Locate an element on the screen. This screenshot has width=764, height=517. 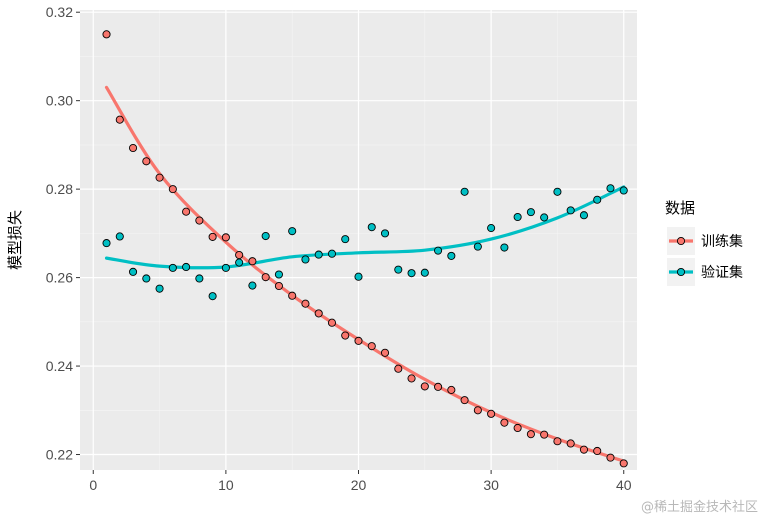
x-axis: 0 10 20 30 40 is located at coordinates (360, 481).